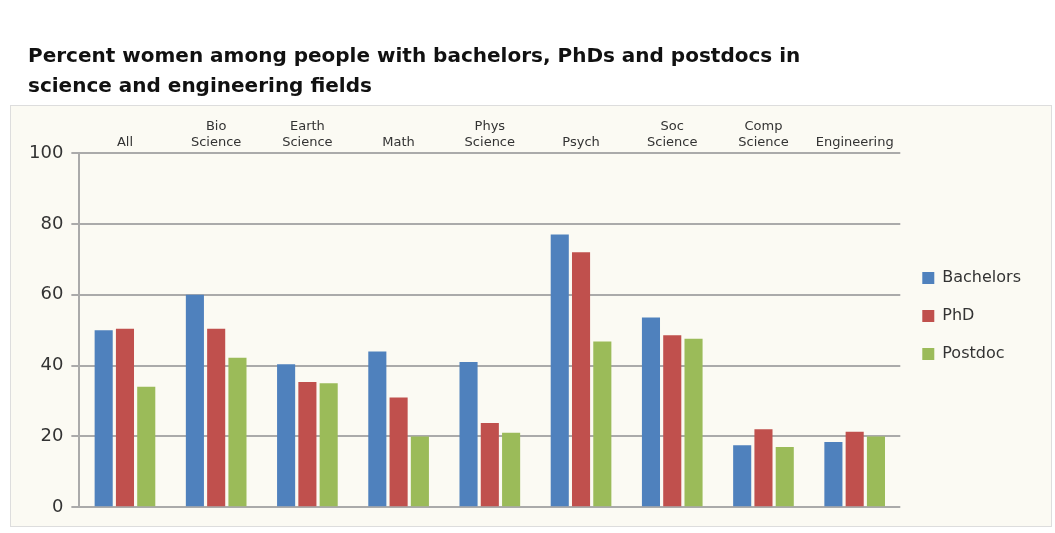 This screenshot has height=533, width=1055. I want to click on x-tick-label: Comp Science, so click(763, 133).